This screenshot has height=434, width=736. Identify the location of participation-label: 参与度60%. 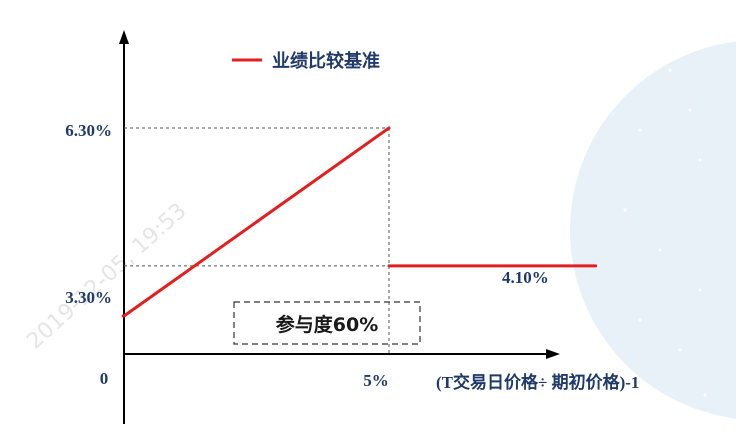
(327, 324).